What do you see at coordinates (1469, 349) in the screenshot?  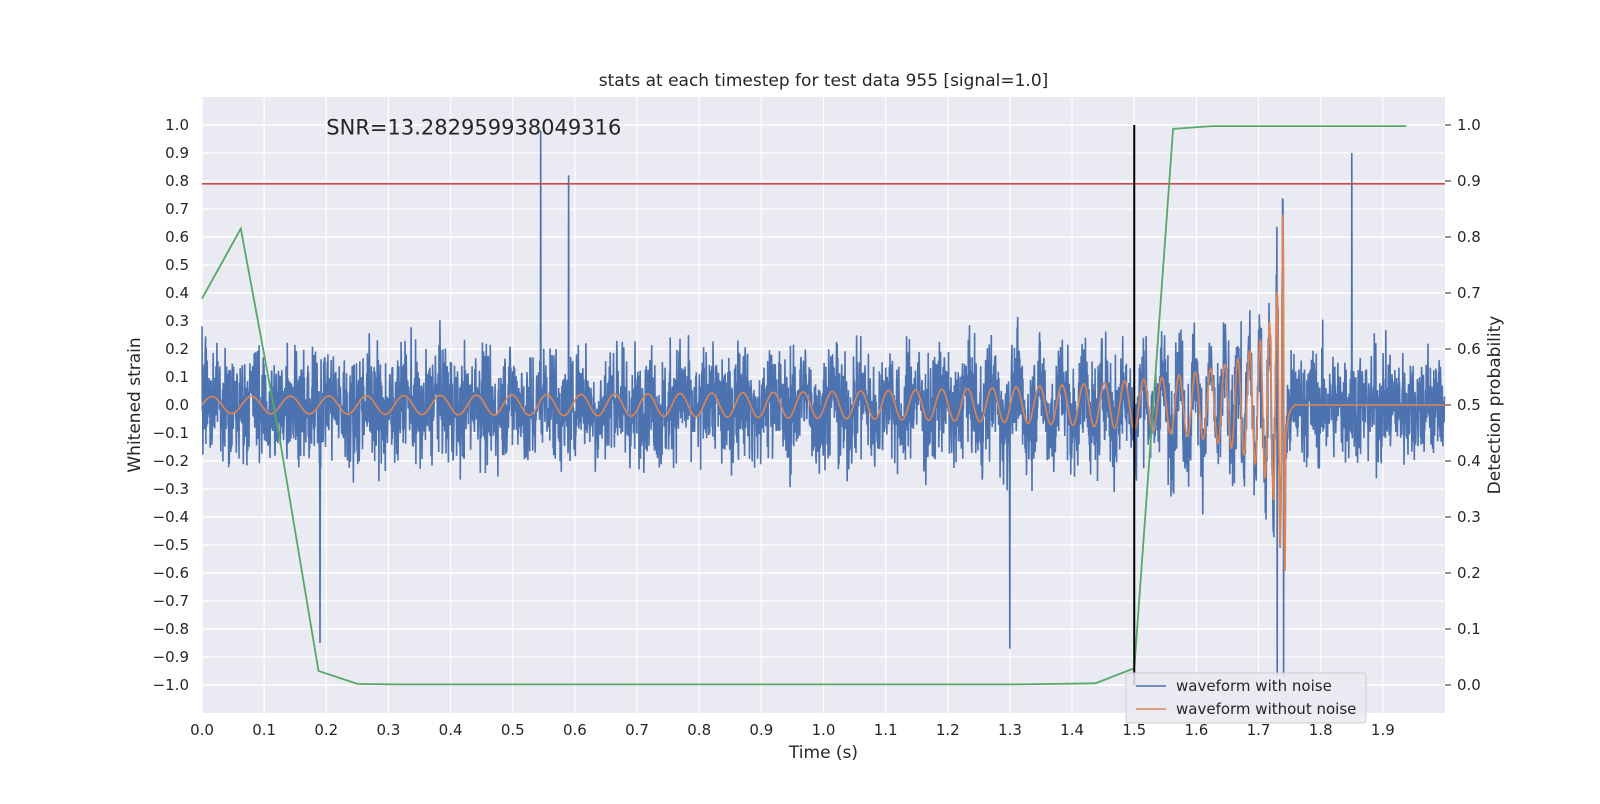 I see `y2-tick-label: 0.6` at bounding box center [1469, 349].